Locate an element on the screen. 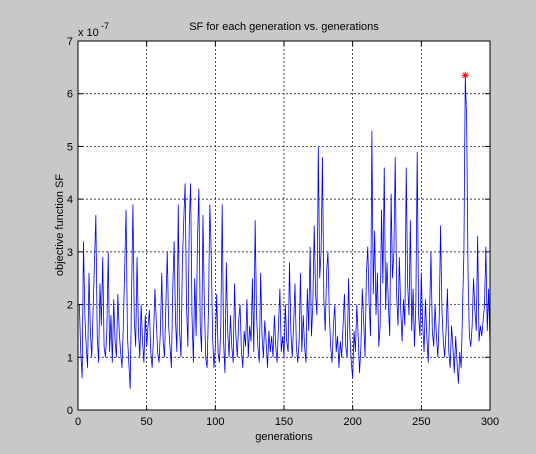  y-tick-label: 1 is located at coordinates (70, 358).